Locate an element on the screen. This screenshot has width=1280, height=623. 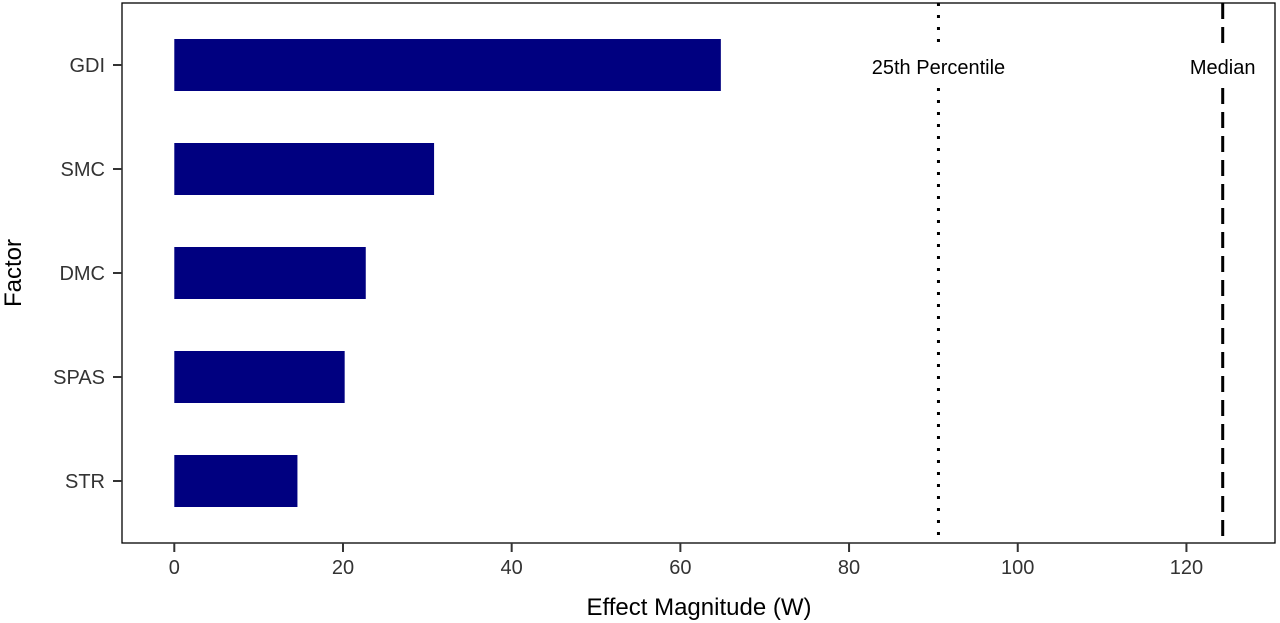
y-tick-label-dmc: DMC is located at coordinates (82, 274).